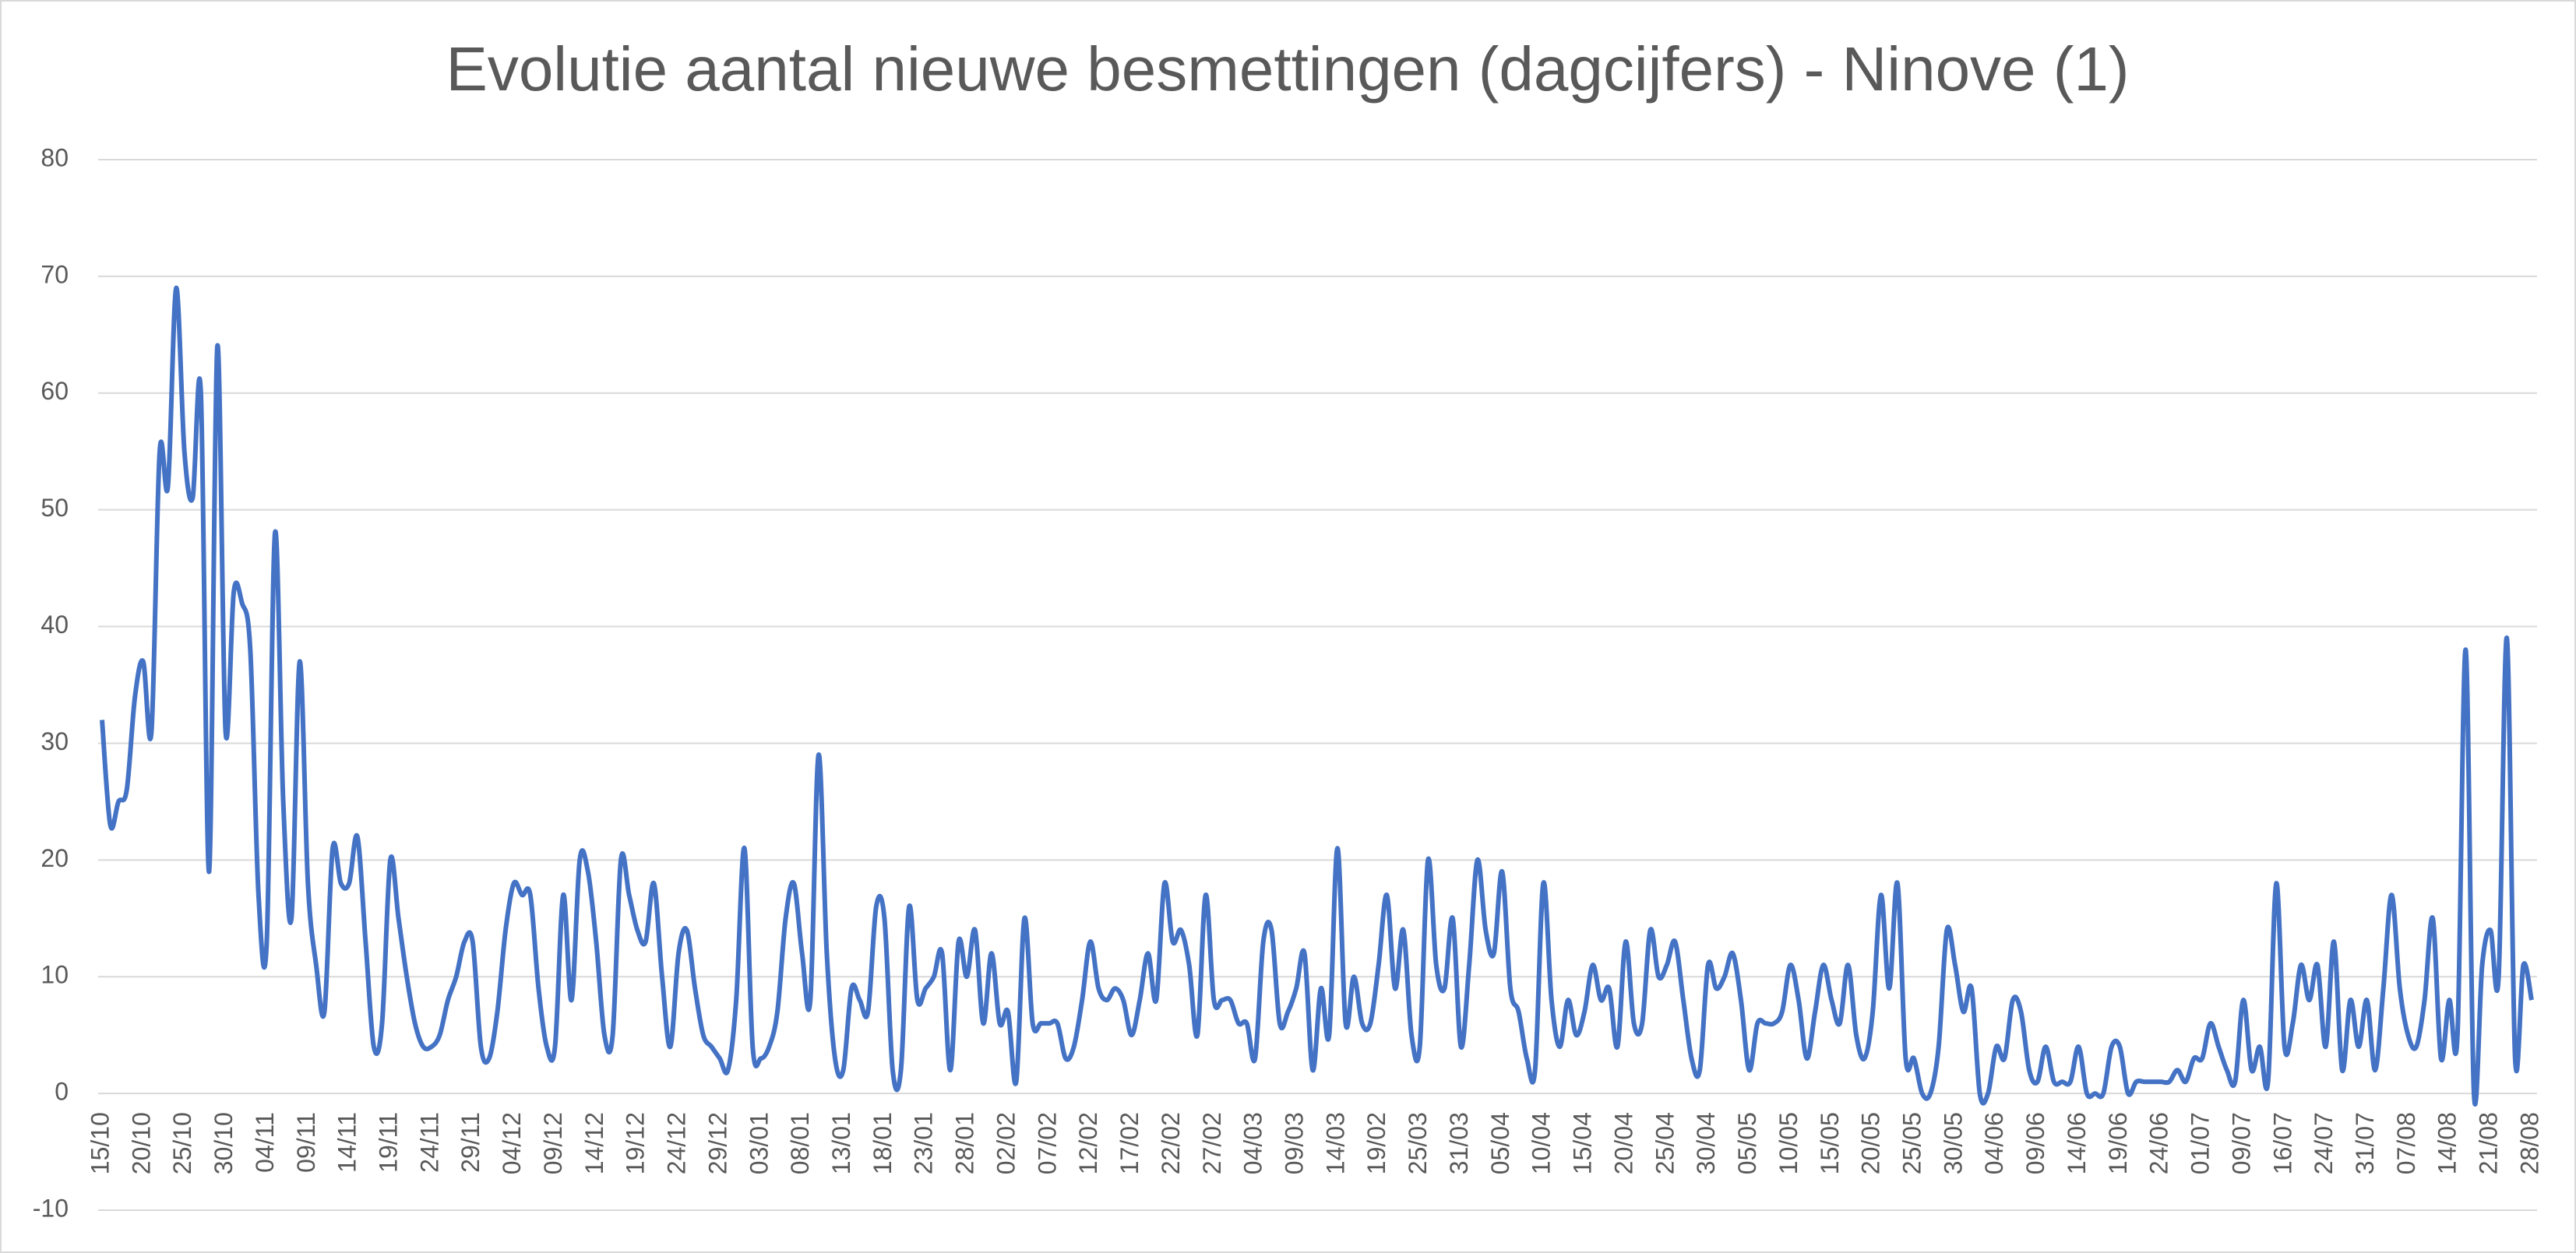  I want to click on x-tick-label: 29/11, so click(471, 1142).